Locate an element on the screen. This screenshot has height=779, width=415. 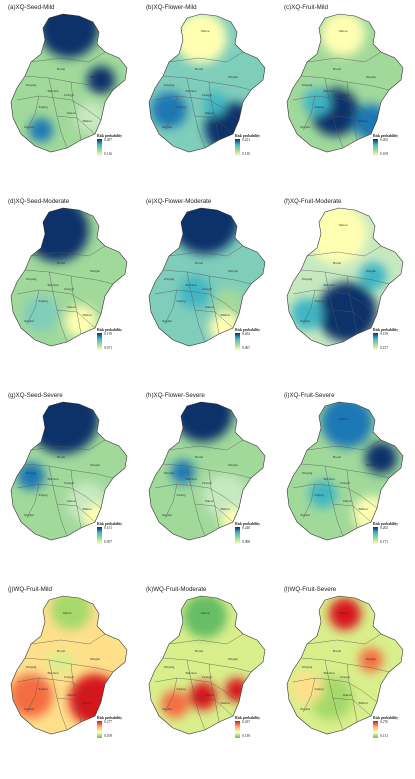
panel-title: (d)XQ-Seed-Moderate is located at coordinates (39, 201).